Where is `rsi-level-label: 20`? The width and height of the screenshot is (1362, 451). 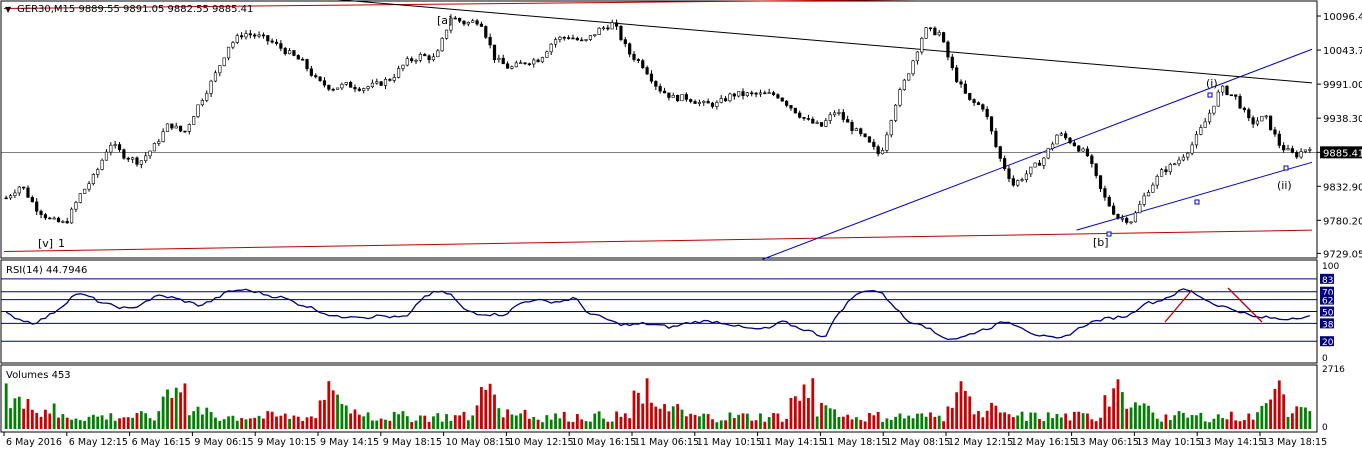 rsi-level-label: 20 is located at coordinates (1328, 343).